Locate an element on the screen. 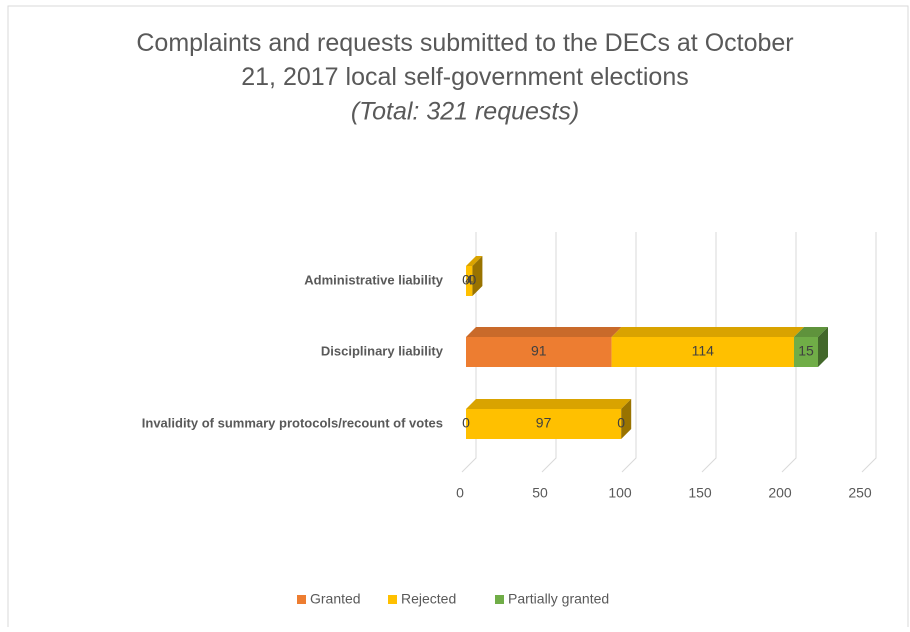 The width and height of the screenshot is (910, 632). x-tick-label: 50 is located at coordinates (540, 493).